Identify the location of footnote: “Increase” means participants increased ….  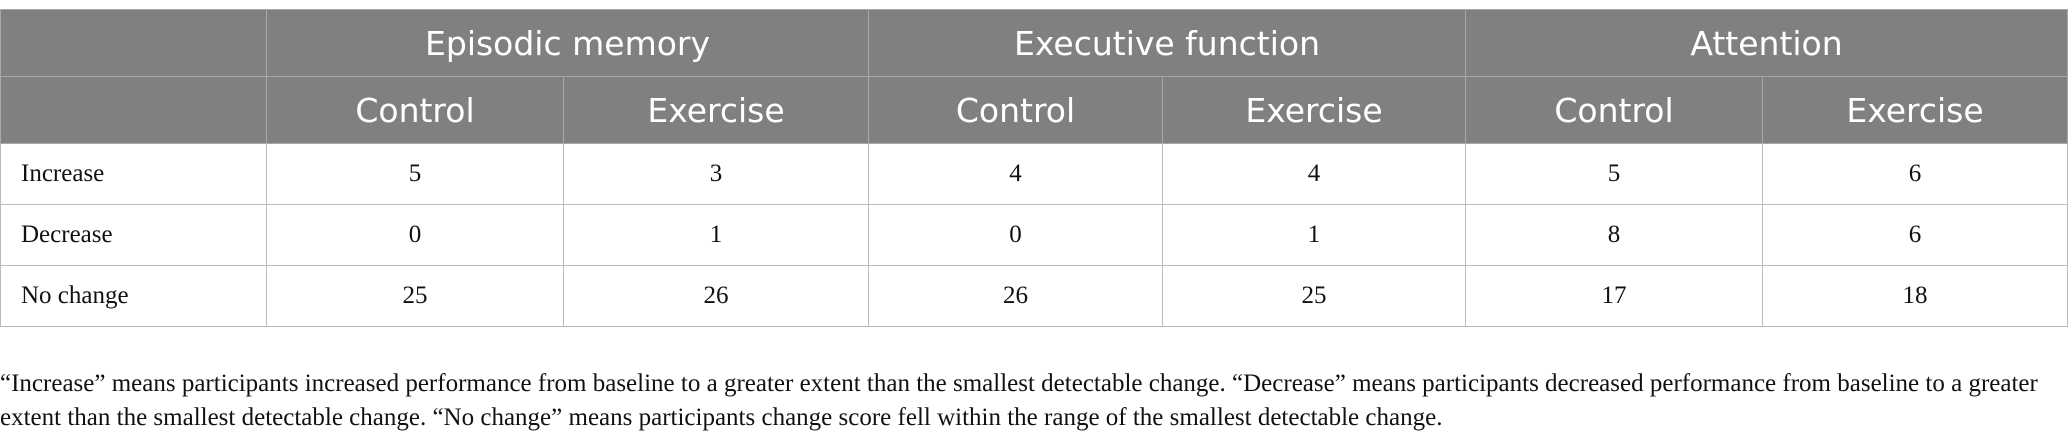
(1019, 400).